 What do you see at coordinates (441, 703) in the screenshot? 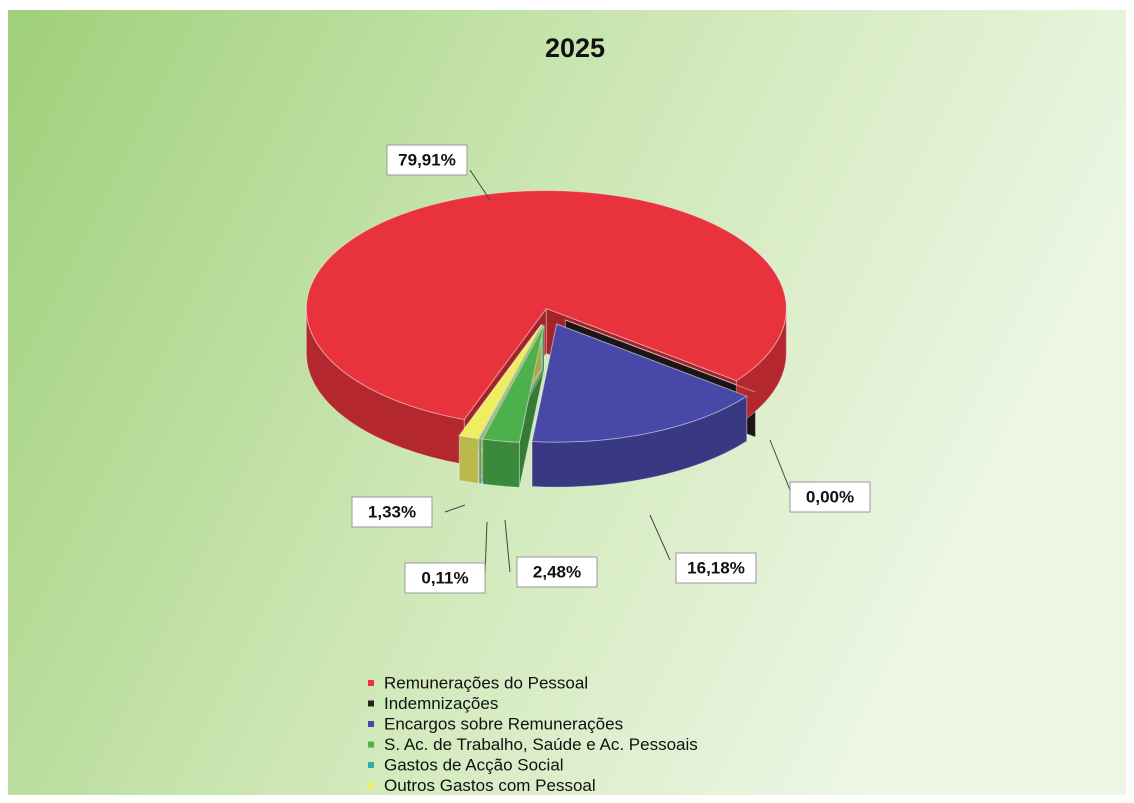
I see `legend-label: Indemnizações` at bounding box center [441, 703].